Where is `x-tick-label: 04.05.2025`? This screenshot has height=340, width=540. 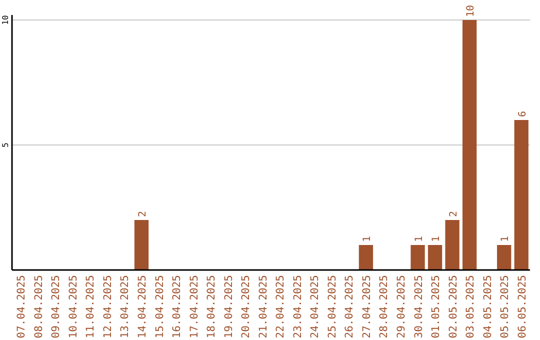 x-tick-label: 04.05.2025 is located at coordinates (488, 306).